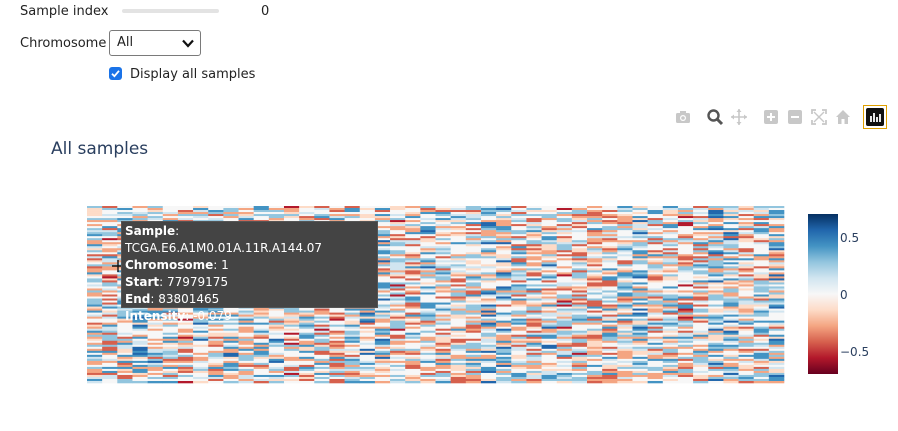  What do you see at coordinates (155, 43) in the screenshot?
I see `chromosome-select: All` at bounding box center [155, 43].